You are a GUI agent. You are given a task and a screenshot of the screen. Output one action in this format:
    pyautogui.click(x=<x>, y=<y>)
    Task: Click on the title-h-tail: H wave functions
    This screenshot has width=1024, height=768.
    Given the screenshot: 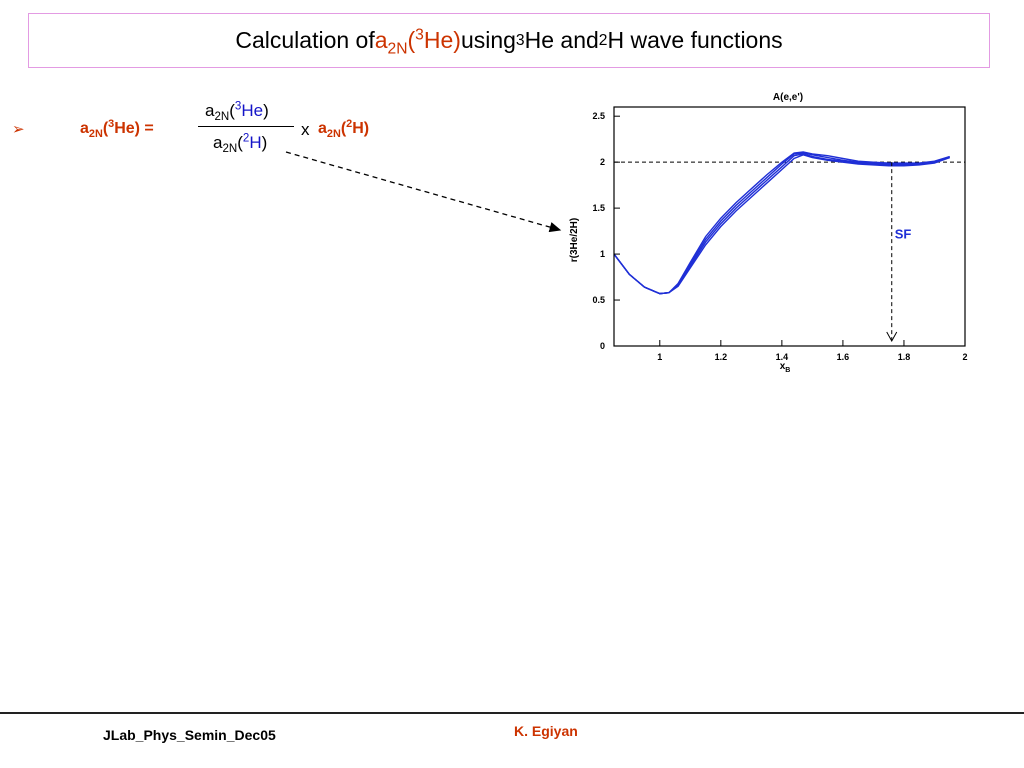 What is the action you would take?
    pyautogui.click(x=695, y=40)
    